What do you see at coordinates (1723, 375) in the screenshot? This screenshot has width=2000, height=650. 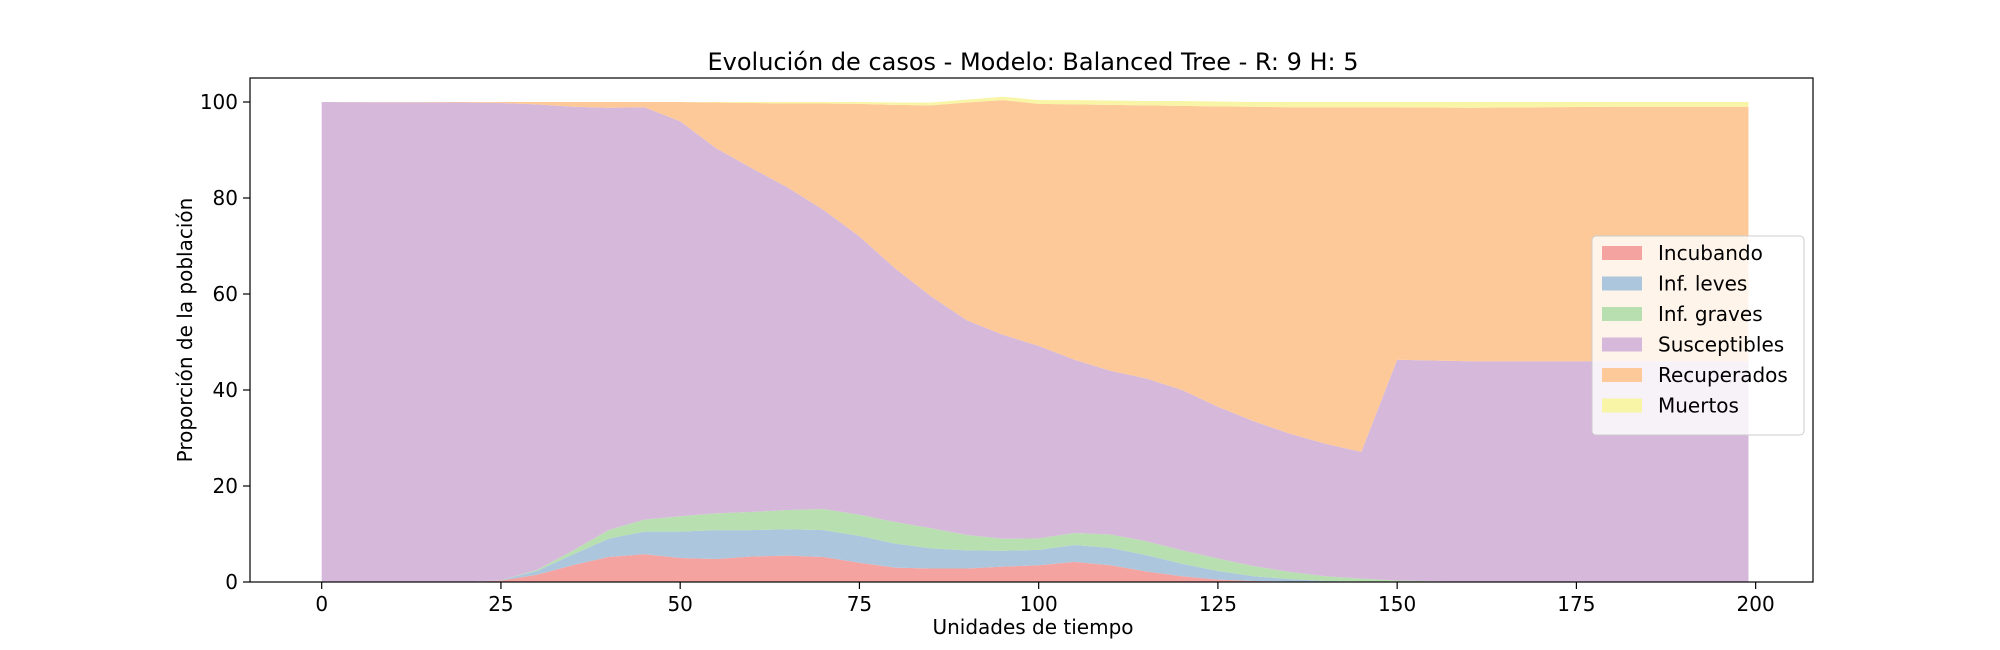 I see `legend-label-recuperados: Recuperados` at bounding box center [1723, 375].